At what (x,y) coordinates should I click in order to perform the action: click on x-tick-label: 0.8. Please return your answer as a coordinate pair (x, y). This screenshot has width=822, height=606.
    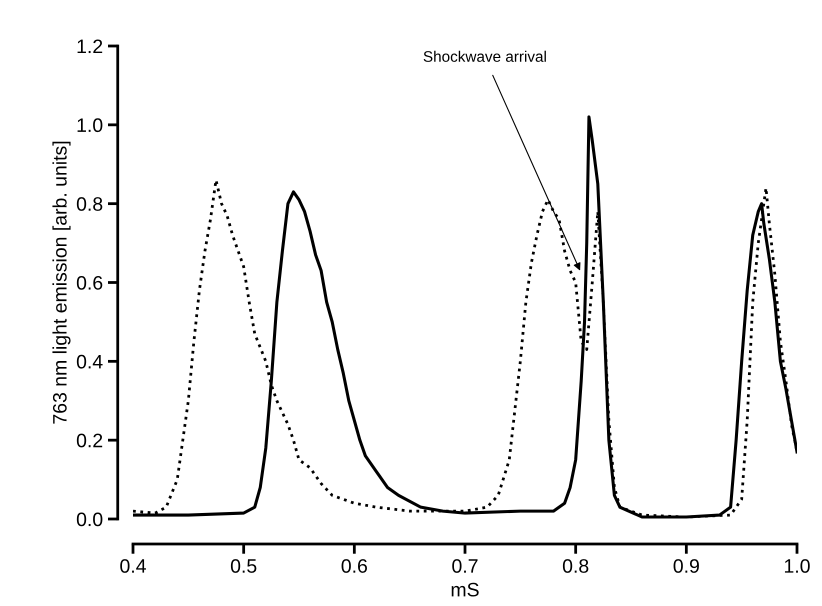
    Looking at the image, I should click on (575, 566).